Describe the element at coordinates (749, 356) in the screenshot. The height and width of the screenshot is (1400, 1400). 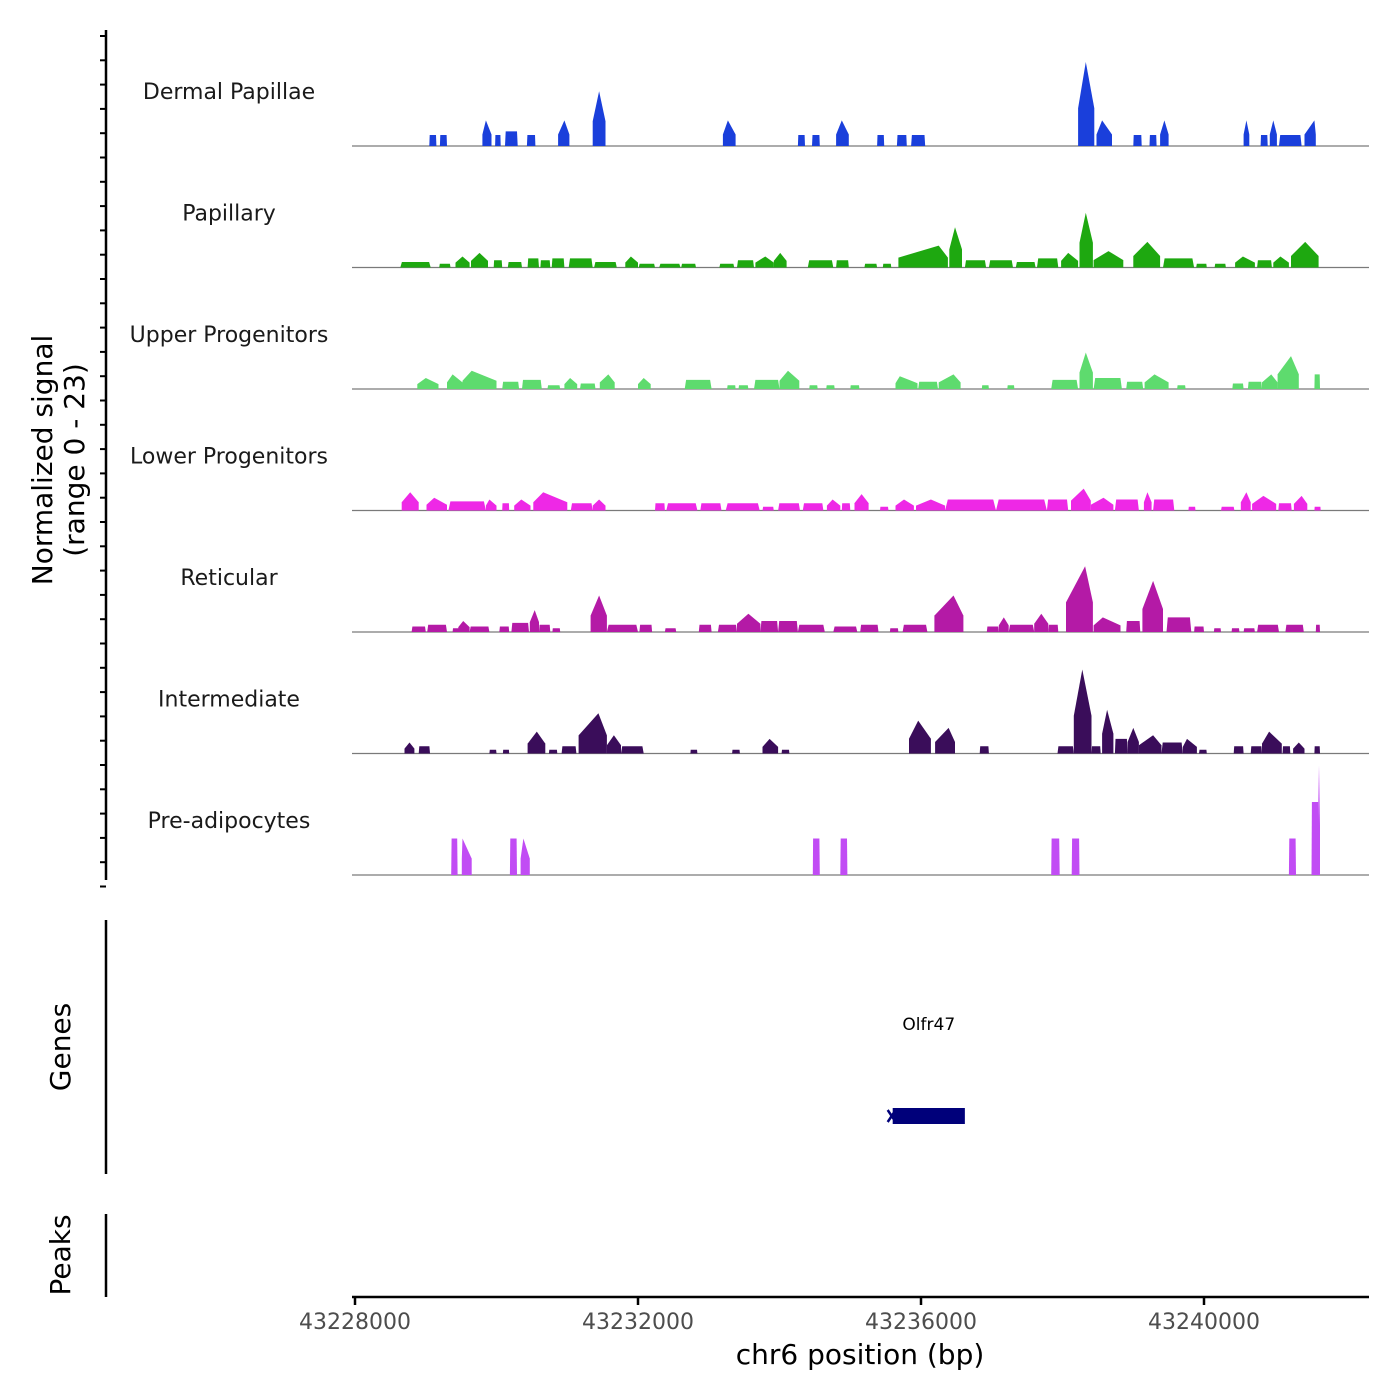
I see `track-upper-progenitors: Upper Progenitors` at that location.